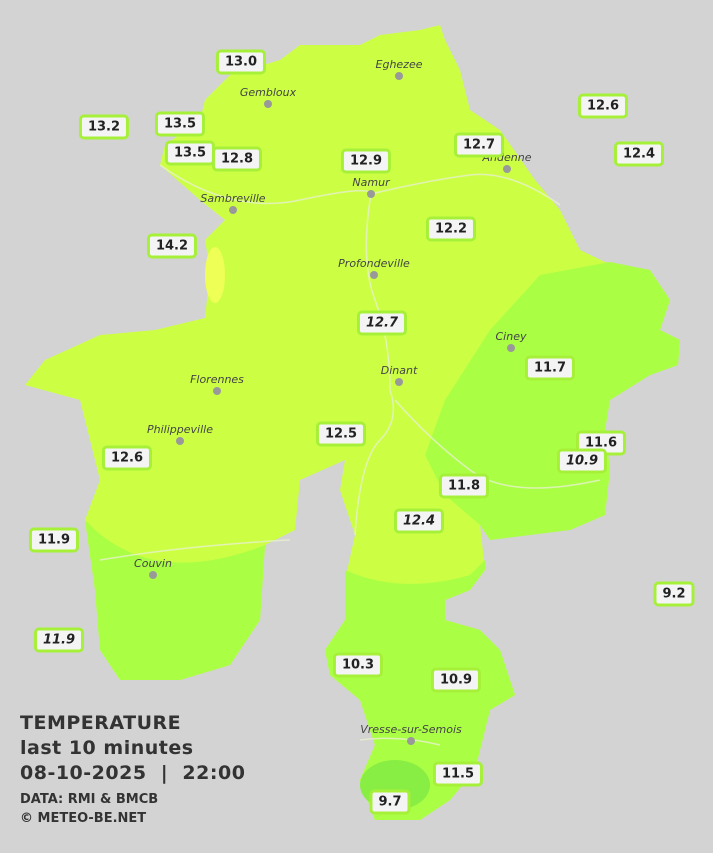 This screenshot has width=713, height=853. Describe the element at coordinates (241, 62) in the screenshot. I see `station-temperature: 13.0` at that location.